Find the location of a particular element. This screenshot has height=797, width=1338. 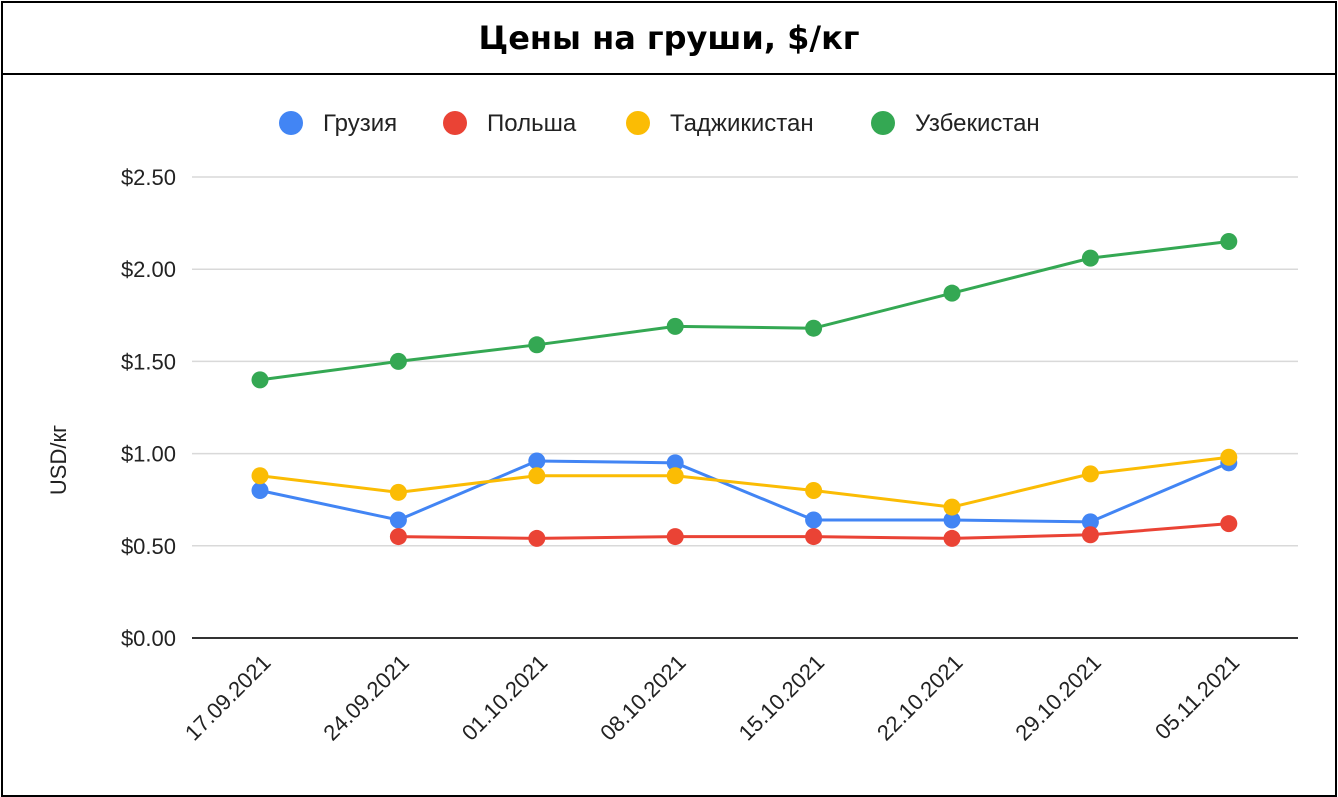

y-tick-label: $1.50 is located at coordinates (148, 361).